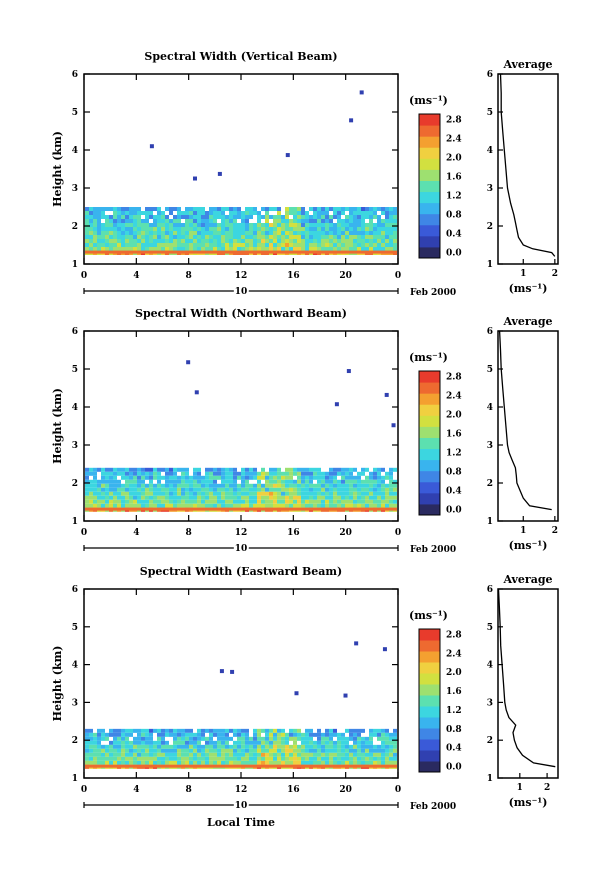 This screenshot has width=611, height=879. What do you see at coordinates (429, 723) in the screenshot?
I see `colorbar-swatch` at bounding box center [429, 723].